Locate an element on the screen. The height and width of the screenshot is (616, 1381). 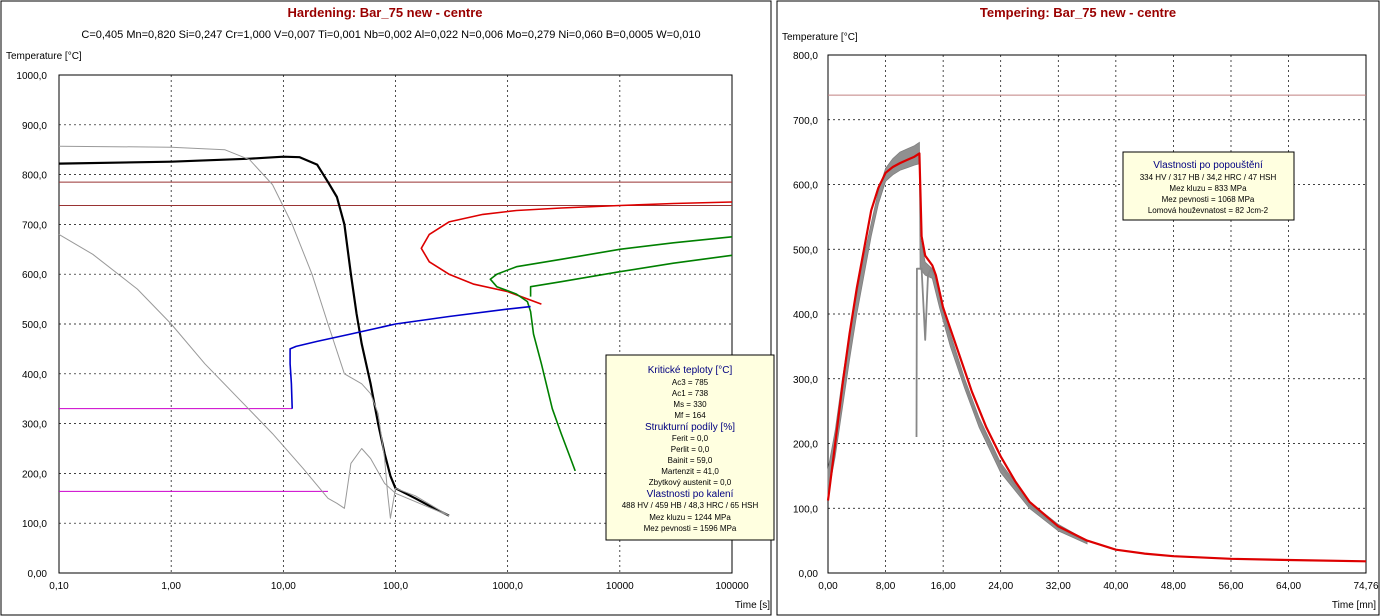
hardening-yield-value: Mez kluzu = 1244 MPa is located at coordinates (690, 517).